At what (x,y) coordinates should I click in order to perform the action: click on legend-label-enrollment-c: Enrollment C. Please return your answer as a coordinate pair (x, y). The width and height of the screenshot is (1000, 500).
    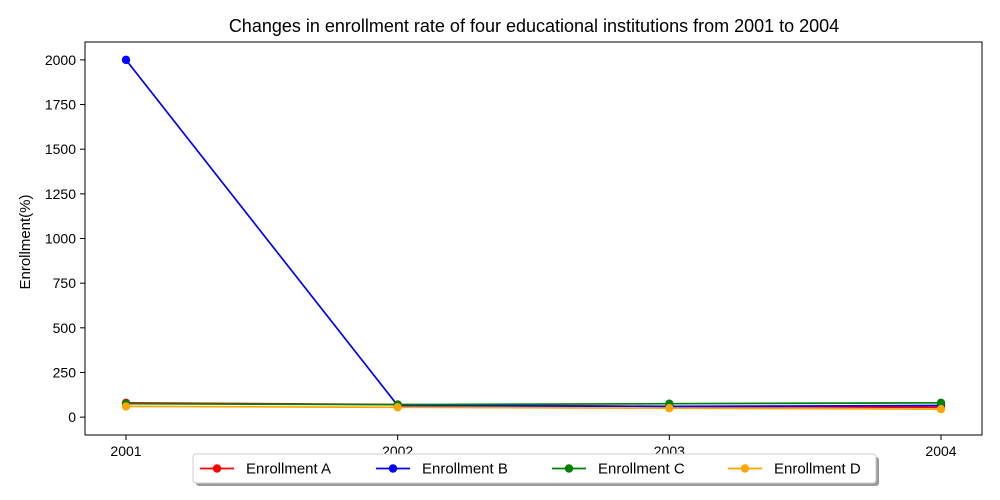
    Looking at the image, I should click on (641, 469).